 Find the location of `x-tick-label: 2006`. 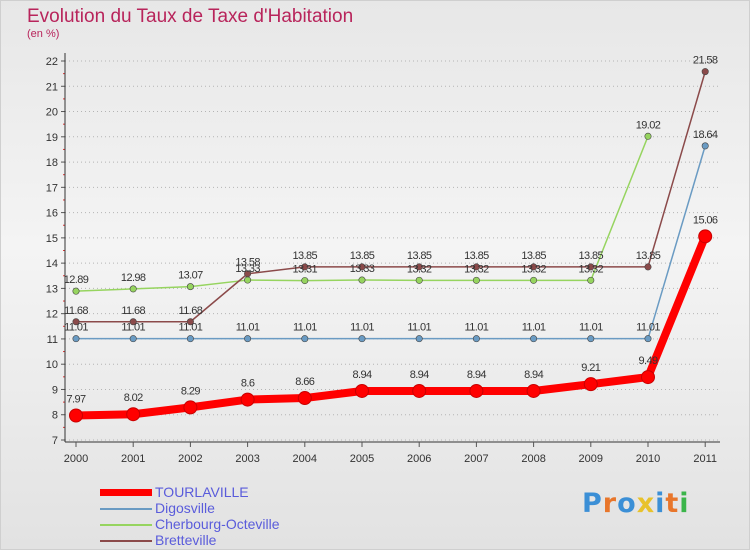

x-tick-label: 2006 is located at coordinates (419, 459).